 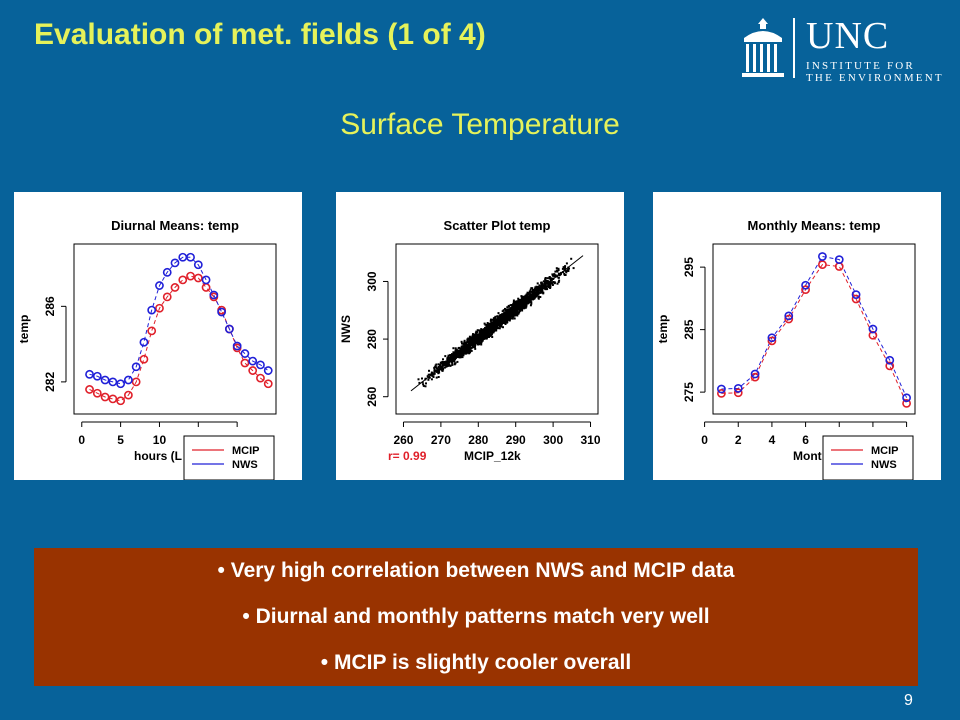 What do you see at coordinates (845, 49) in the screenshot?
I see `unc-logo: UNC INSTITUTE FOR THE ENVIRONMENT` at bounding box center [845, 49].